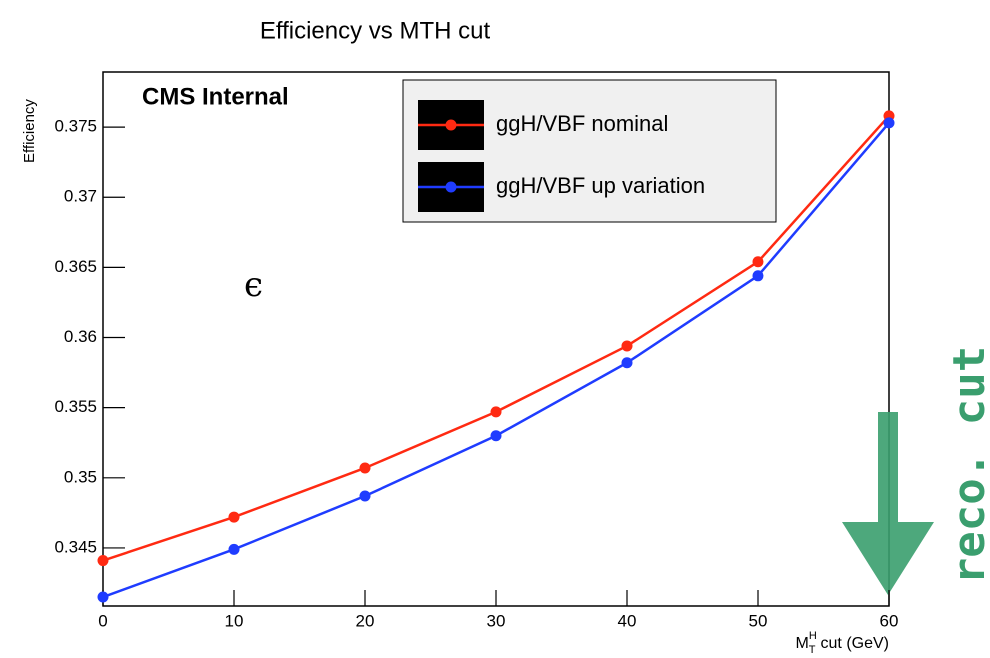  Describe the element at coordinates (75, 546) in the screenshot. I see `y-tick-label: 0.345` at that location.